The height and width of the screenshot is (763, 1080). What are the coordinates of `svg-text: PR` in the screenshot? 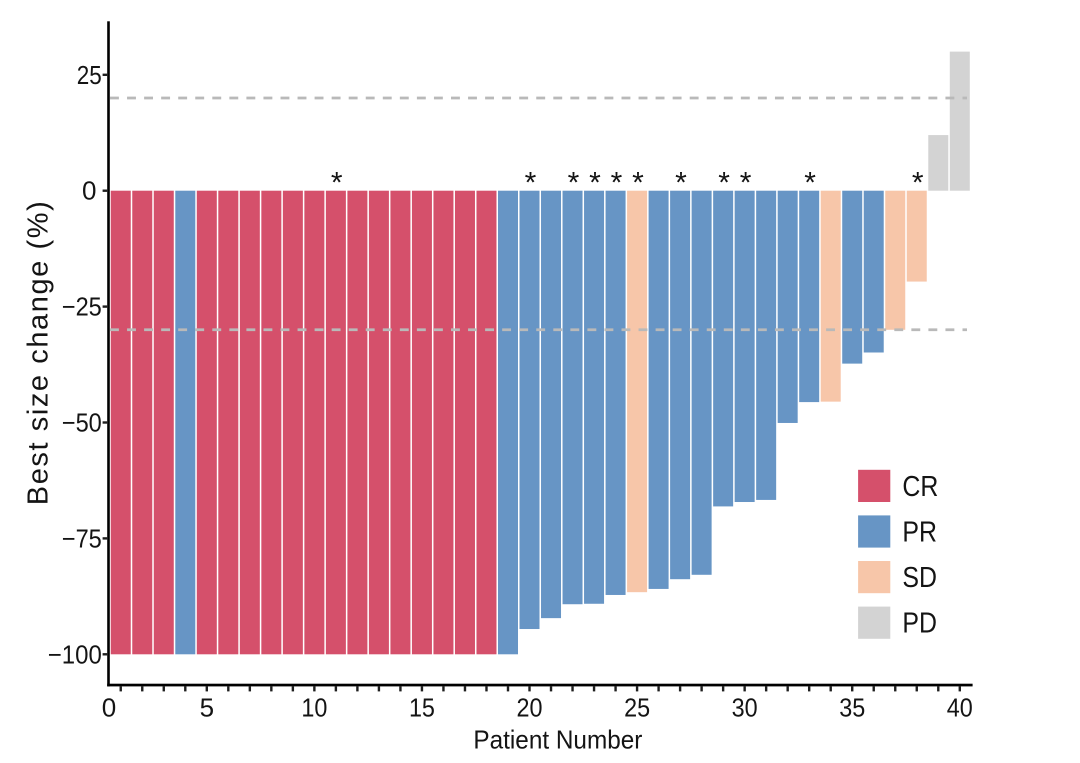 It's located at (919, 533).